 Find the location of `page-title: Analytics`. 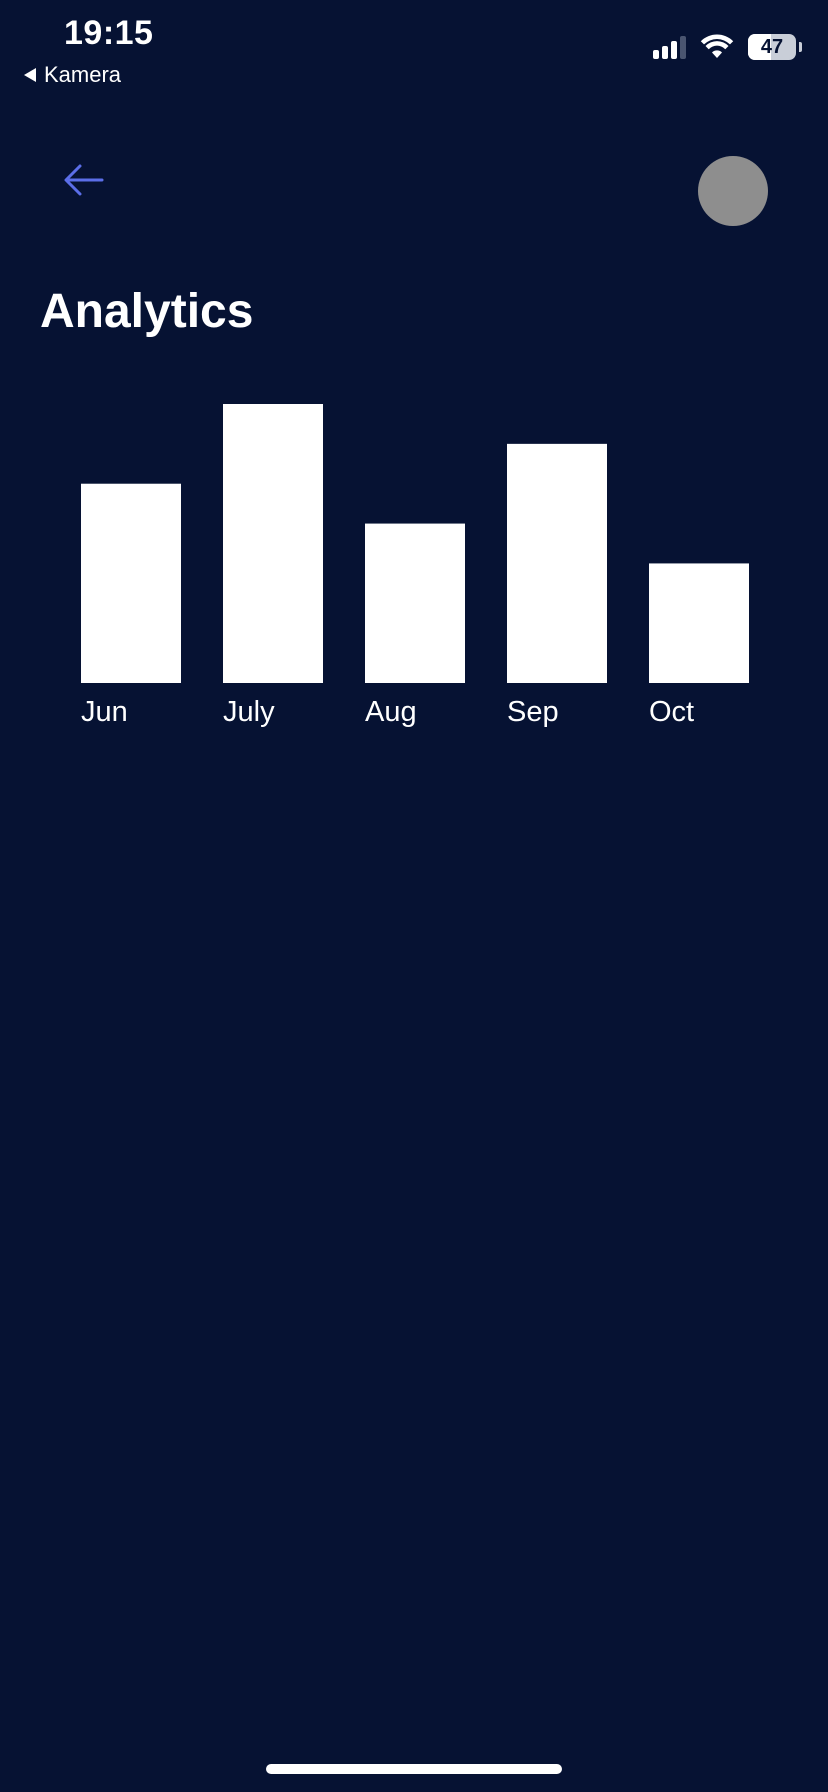

page-title: Analytics is located at coordinates (147, 311).